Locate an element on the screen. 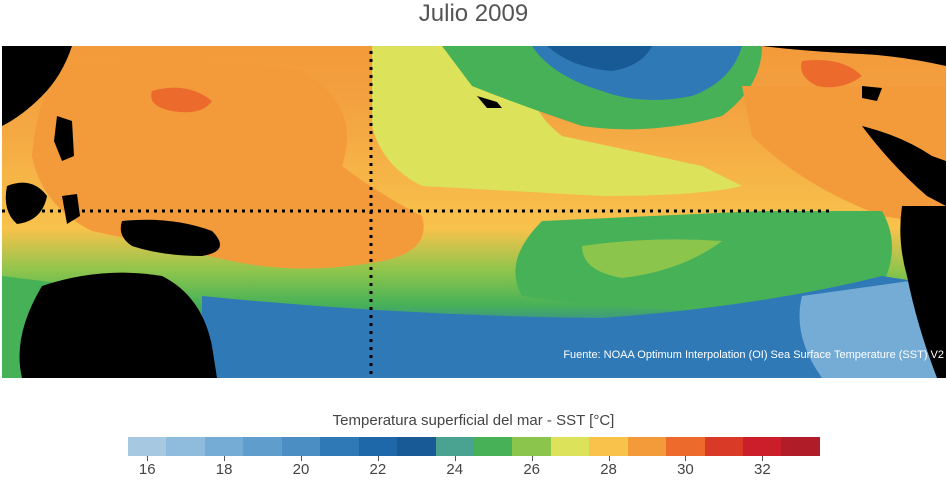 The height and width of the screenshot is (480, 947). new-guinea is located at coordinates (170, 237).